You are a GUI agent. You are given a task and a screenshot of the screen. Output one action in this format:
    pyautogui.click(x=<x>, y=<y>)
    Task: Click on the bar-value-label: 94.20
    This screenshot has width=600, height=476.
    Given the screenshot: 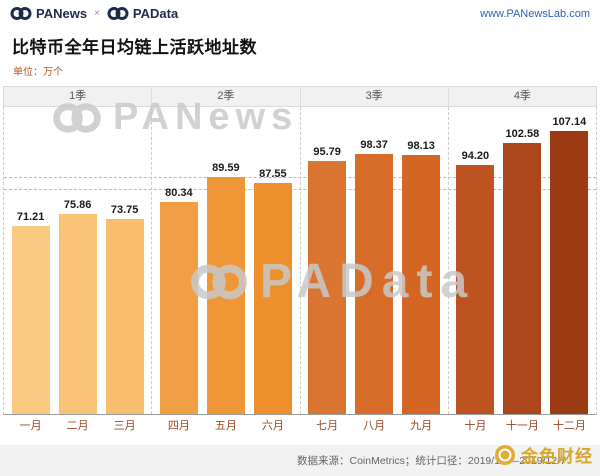 What is the action you would take?
    pyautogui.click(x=475, y=156)
    